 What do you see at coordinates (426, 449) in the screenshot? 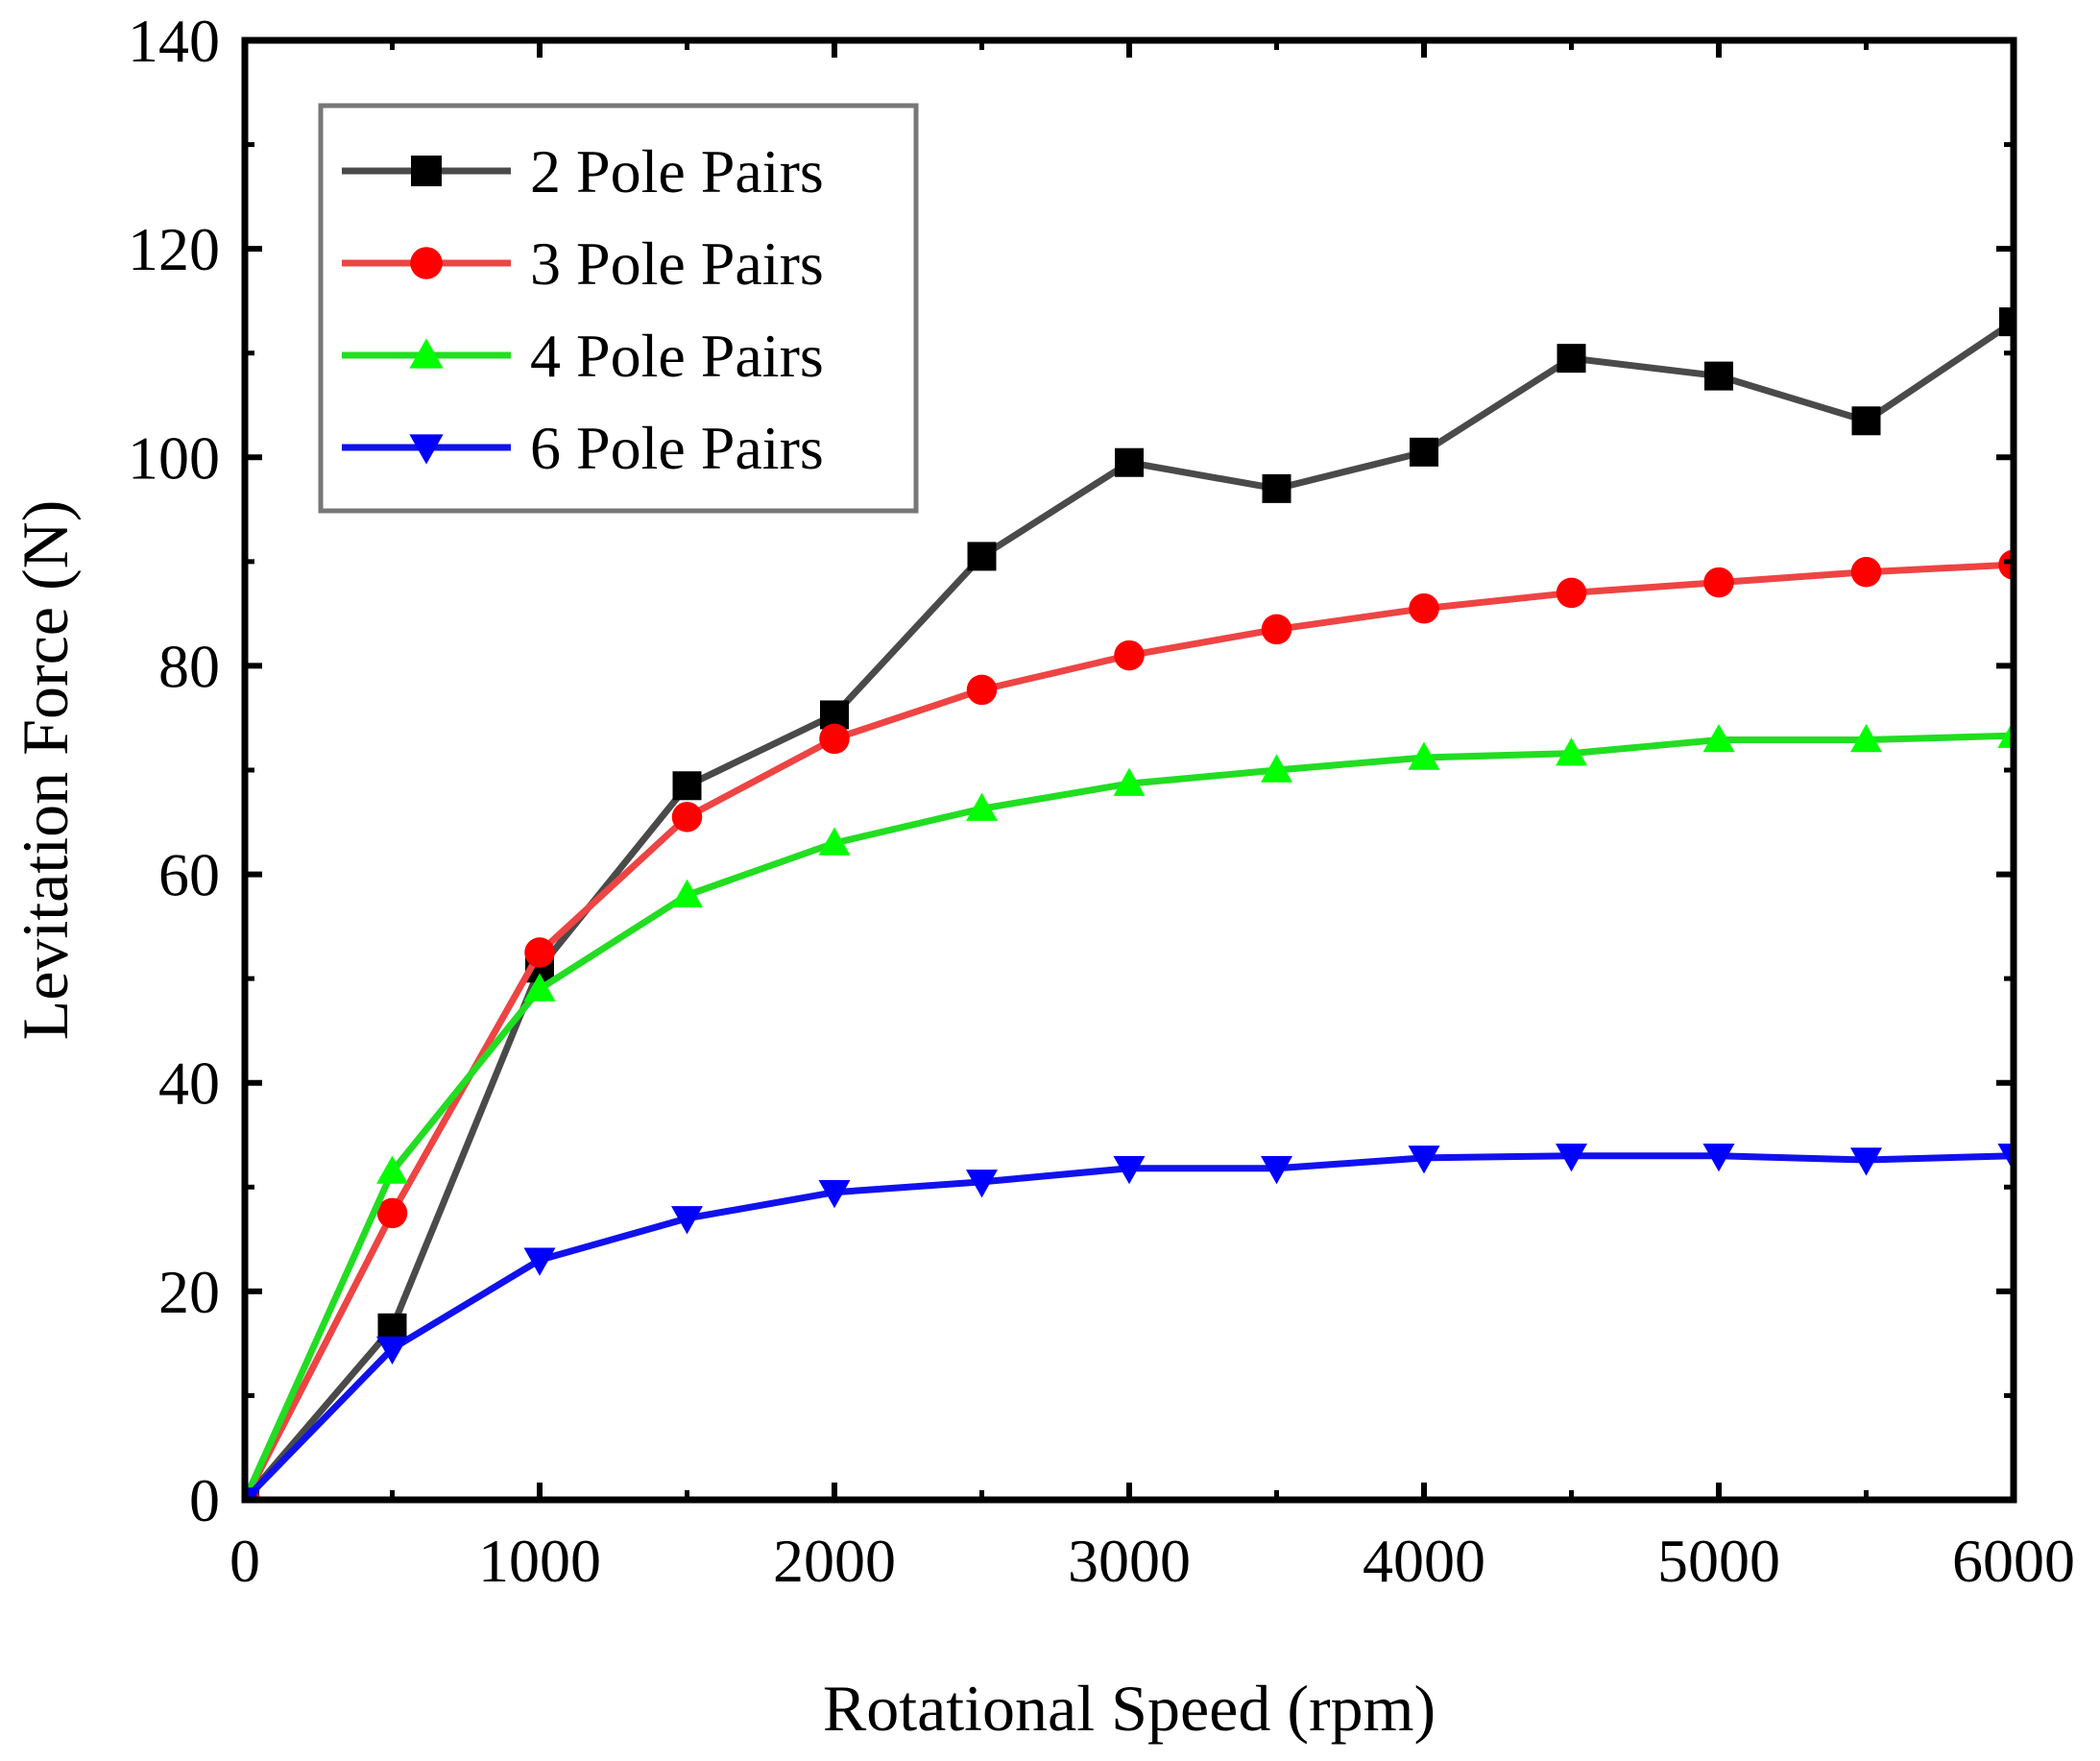
I see `legend-marker-6-pole-pairs` at bounding box center [426, 449].